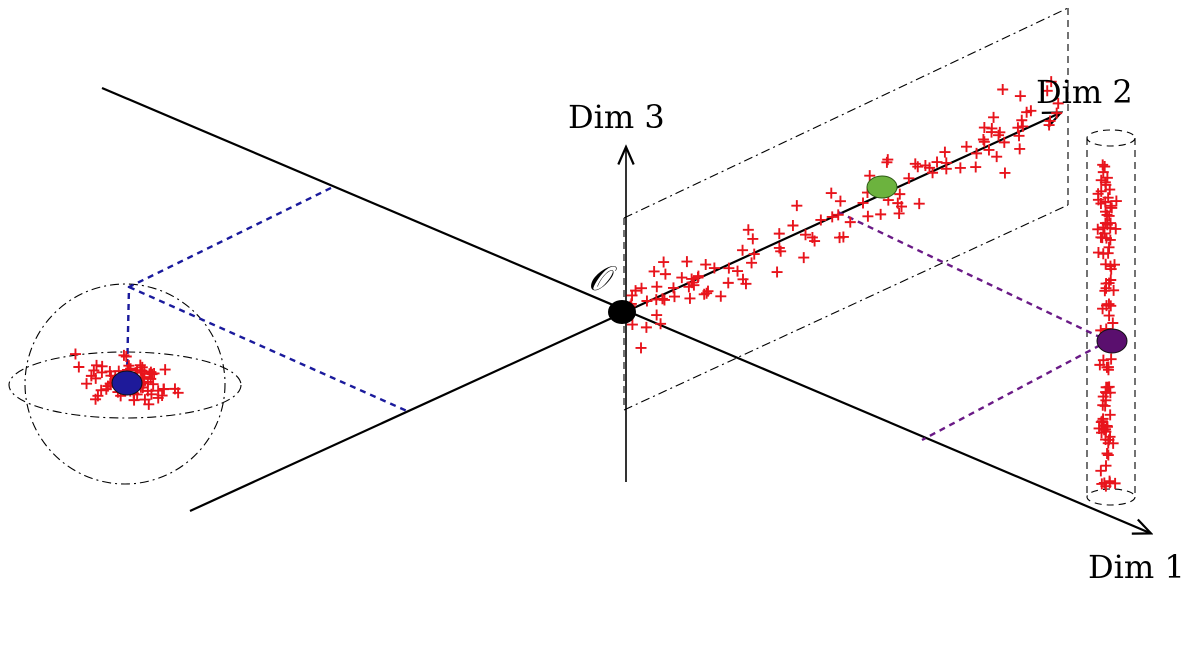 The image size is (1200, 645). Describe the element at coordinates (266, 298) in the screenshot. I see `sphere-projection-lines` at that location.